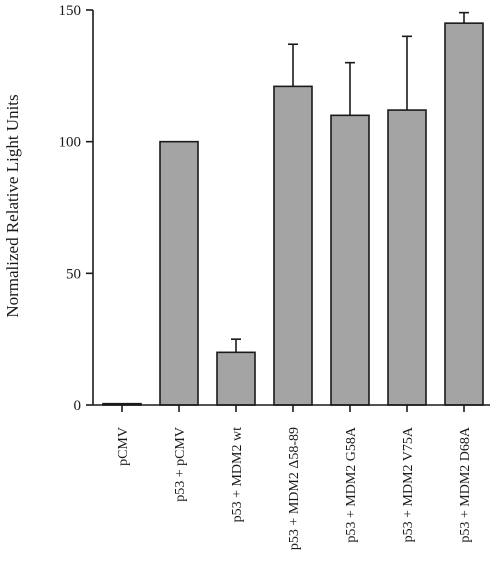 The image size is (494, 588). I want to click on x-tick-label: p53 + MDM2 wt, so click(237, 475).